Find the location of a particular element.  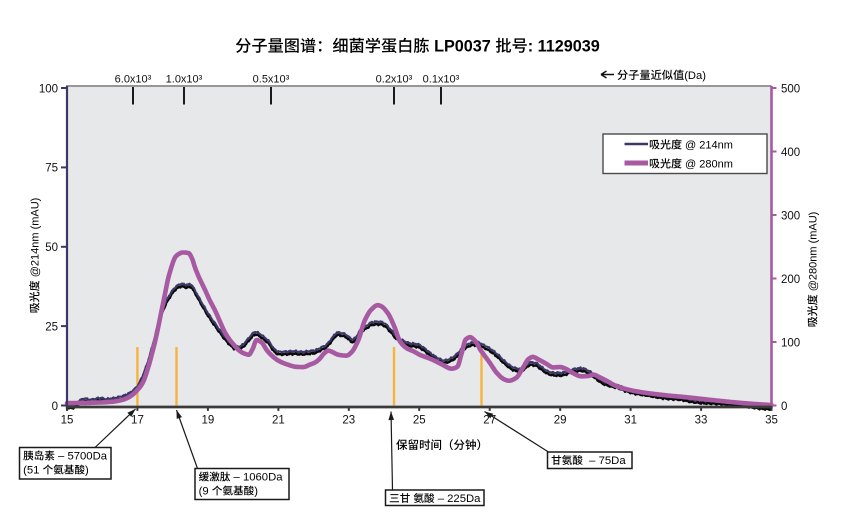

svg-text: 75 is located at coordinates (51, 169).